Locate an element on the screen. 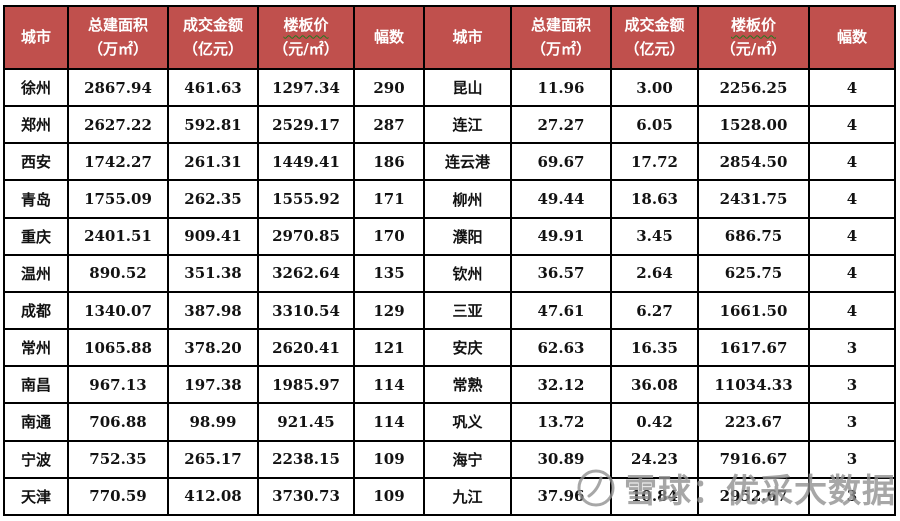  cell-price-left: 2238.15 is located at coordinates (306, 459).